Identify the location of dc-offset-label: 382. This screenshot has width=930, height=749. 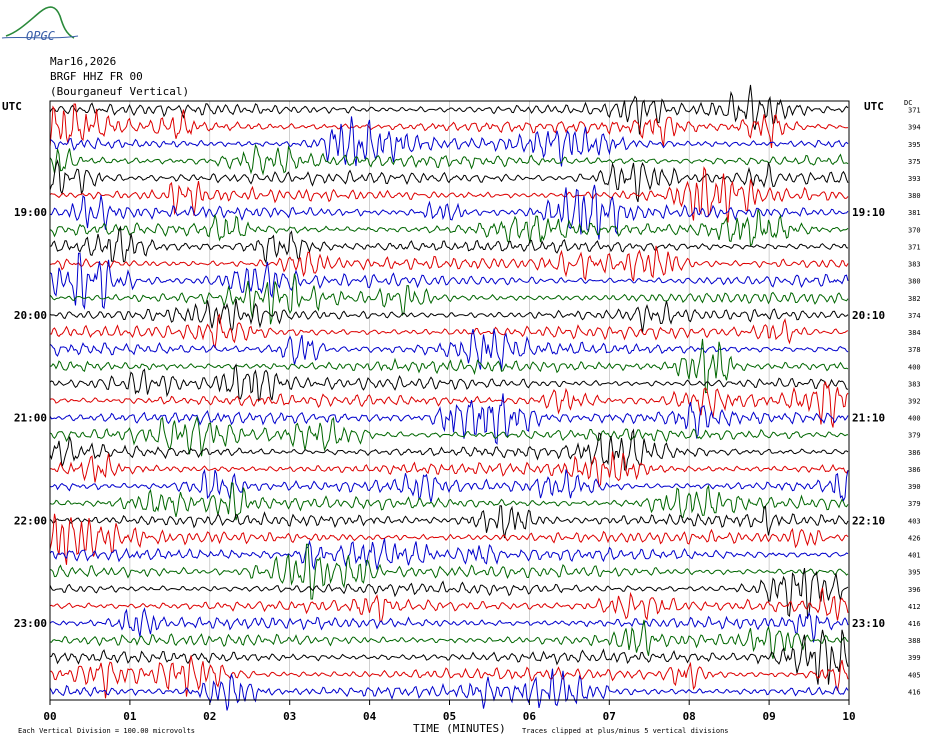
(914, 299).